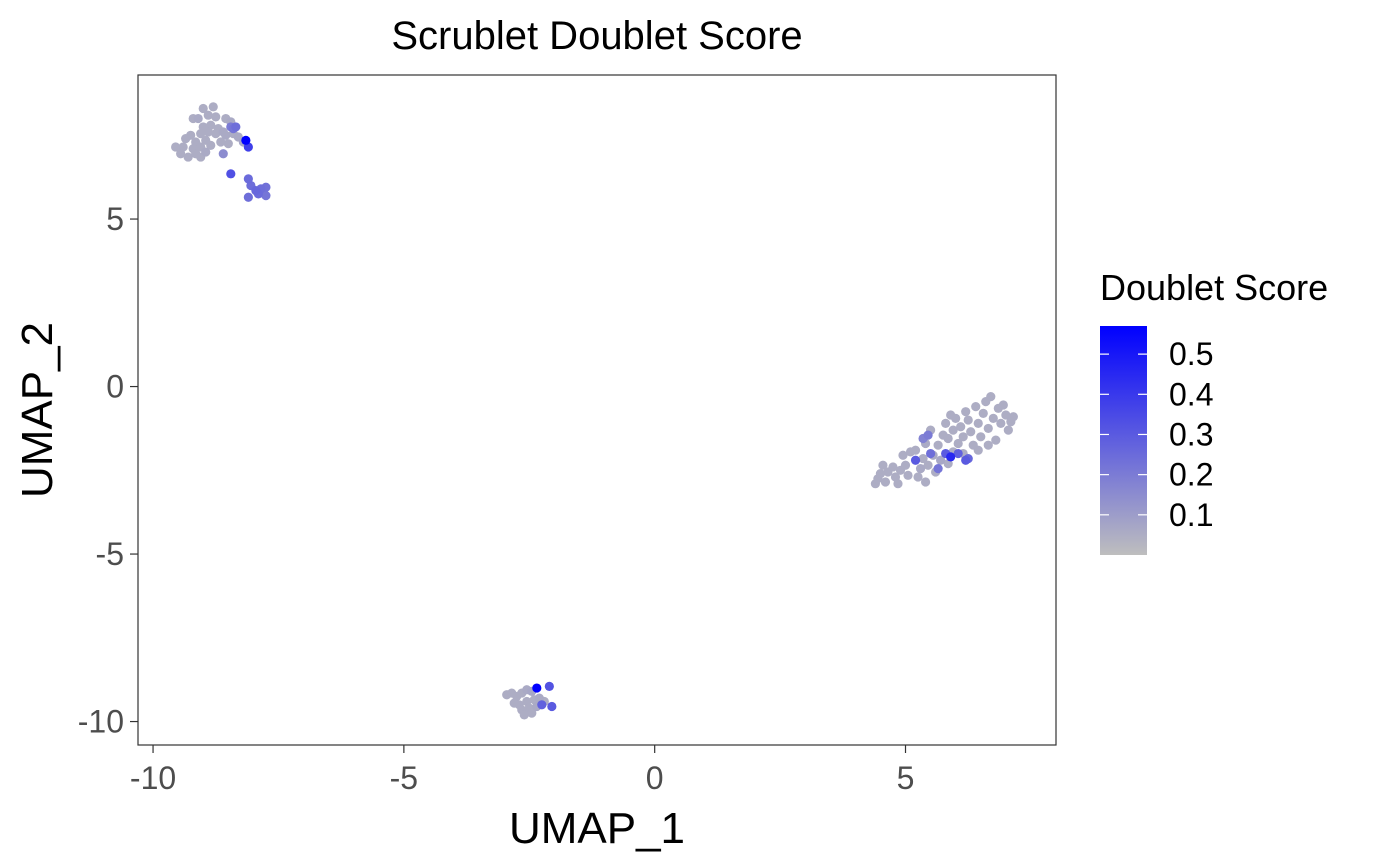 Image resolution: width=1400 pixels, height=866 pixels. Describe the element at coordinates (115, 219) in the screenshot. I see `y-tick-label: 5` at that location.